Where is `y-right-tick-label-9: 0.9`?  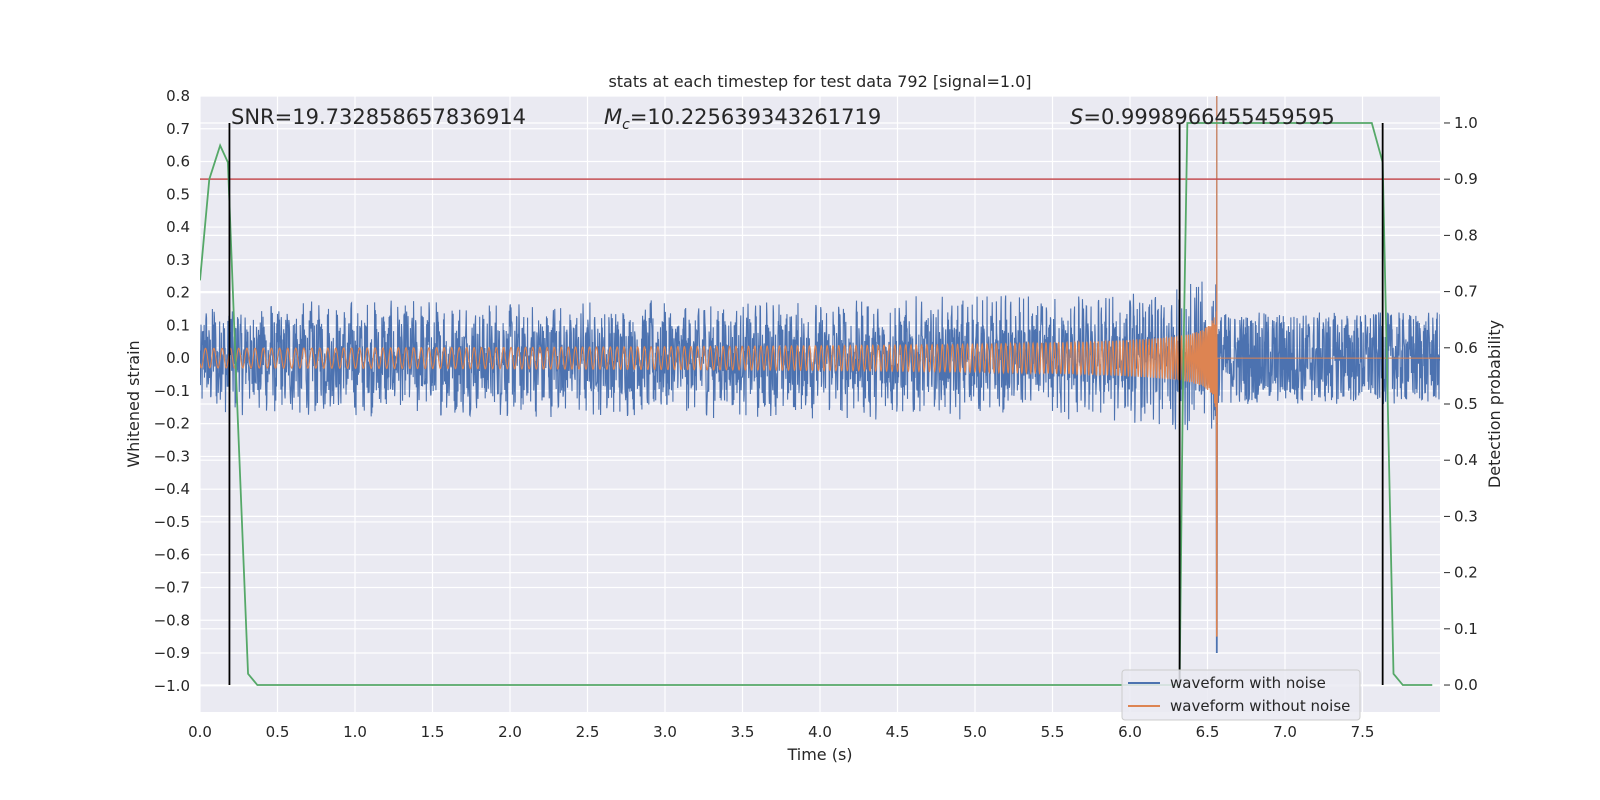
y-right-tick-label-9: 0.9 is located at coordinates (1466, 179).